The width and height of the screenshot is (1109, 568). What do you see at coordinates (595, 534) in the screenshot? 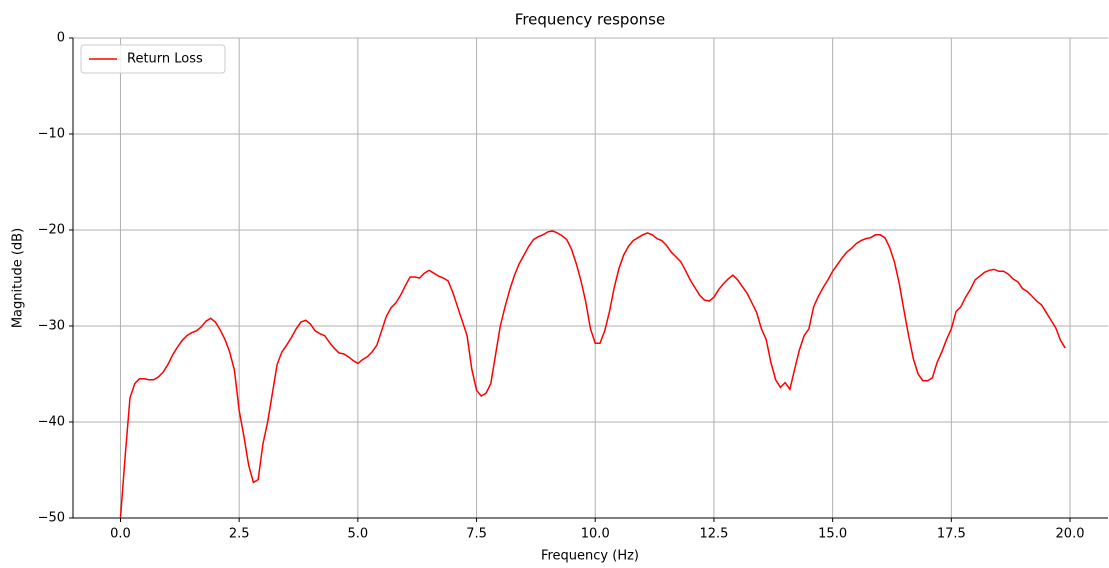
I see `x-tick-label: 10.0` at bounding box center [595, 534].